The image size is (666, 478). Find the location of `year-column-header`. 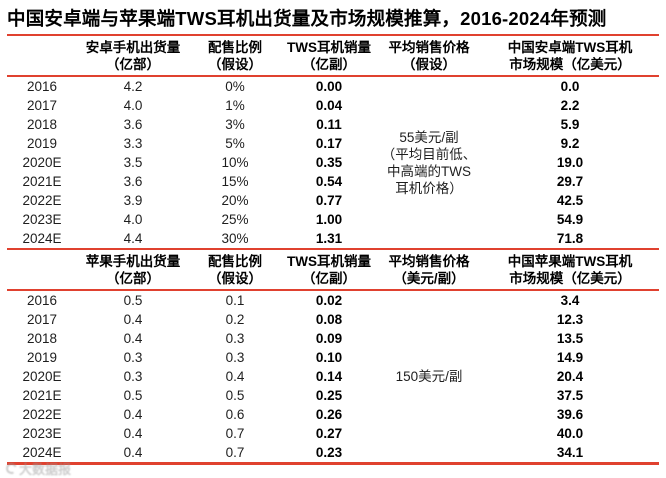

year-column-header is located at coordinates (42, 55).